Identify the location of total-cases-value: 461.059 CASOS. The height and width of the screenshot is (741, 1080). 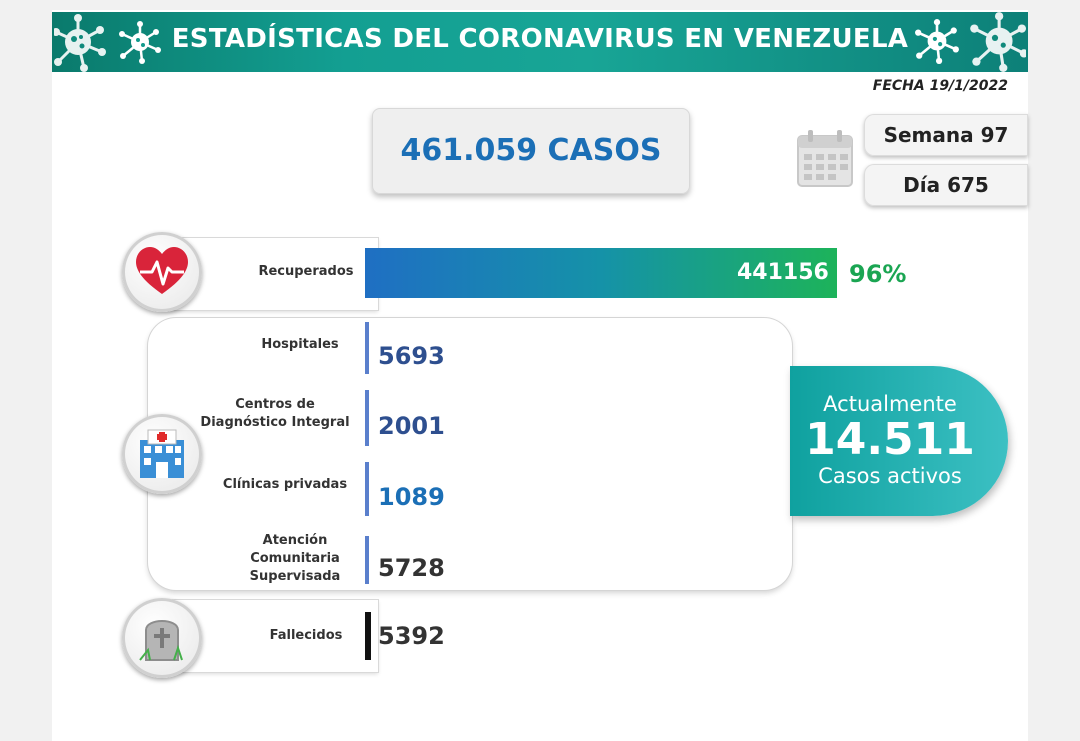
(531, 150).